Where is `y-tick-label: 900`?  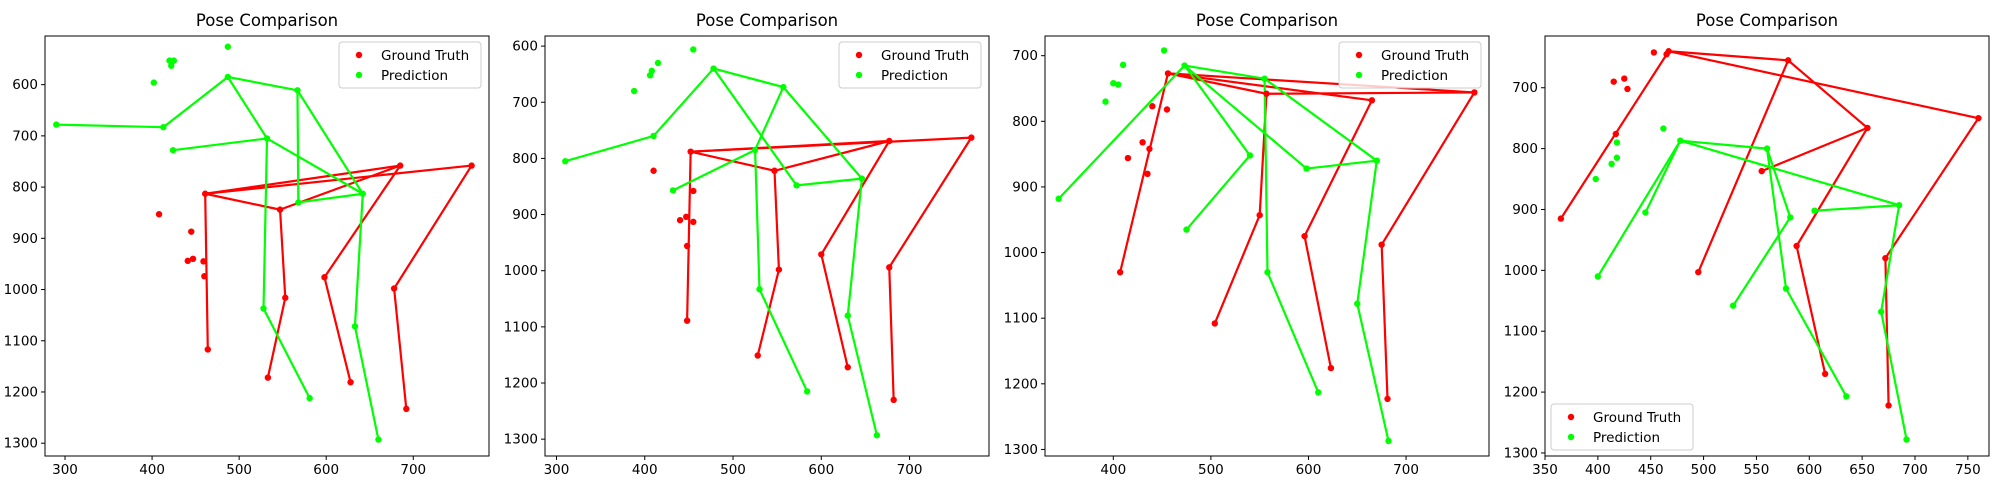 y-tick-label: 900 is located at coordinates (1025, 187).